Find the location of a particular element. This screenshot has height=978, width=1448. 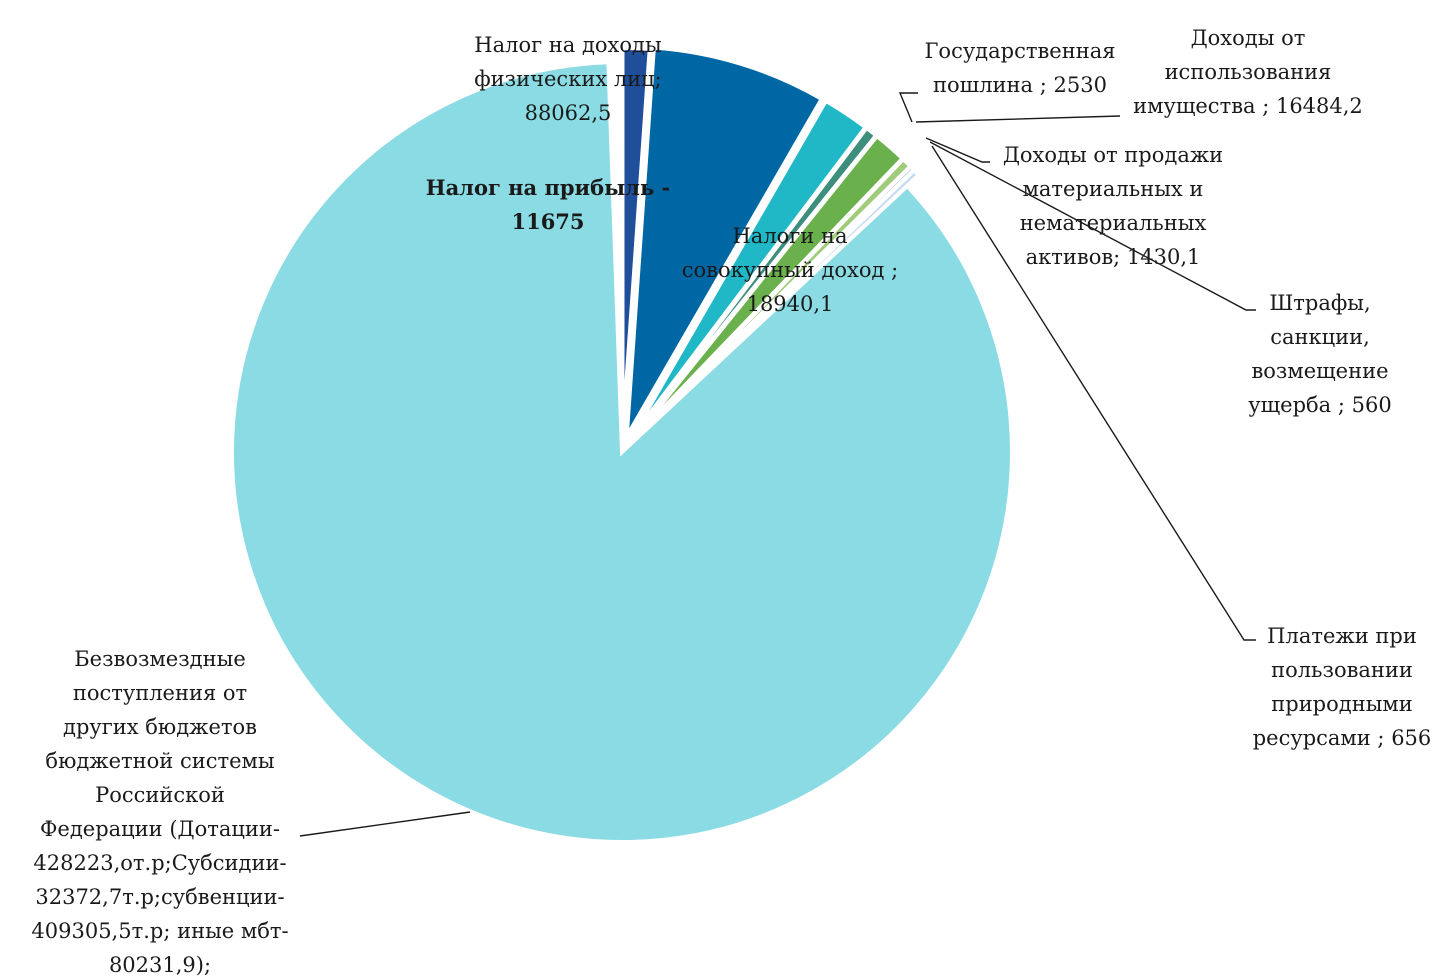

leader-line-sale is located at coordinates (957, 150).